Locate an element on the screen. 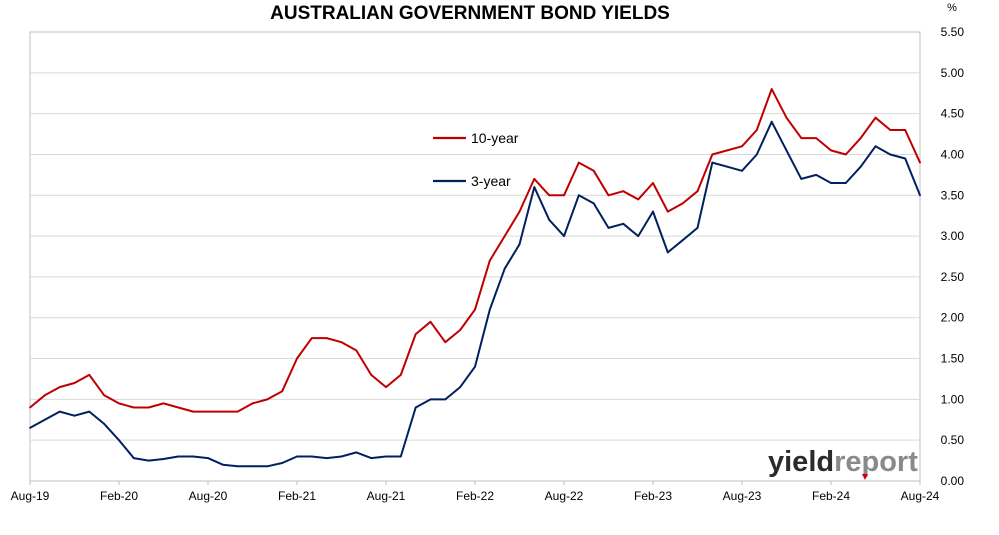  x-tick-label: Feb-20 is located at coordinates (119, 496).